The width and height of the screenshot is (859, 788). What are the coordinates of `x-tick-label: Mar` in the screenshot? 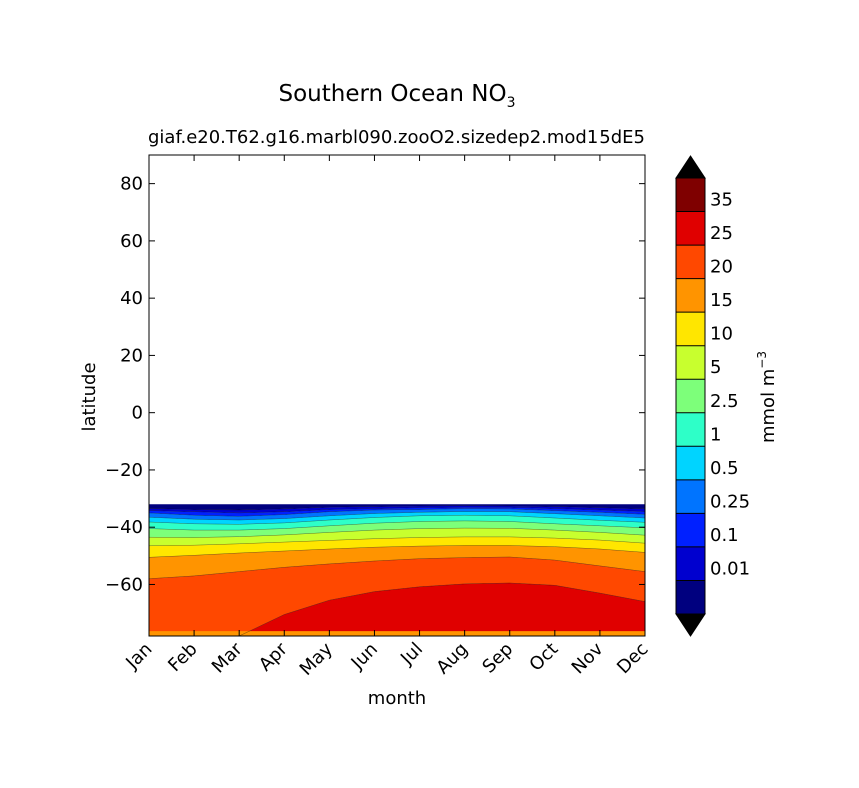 It's located at (227, 657).